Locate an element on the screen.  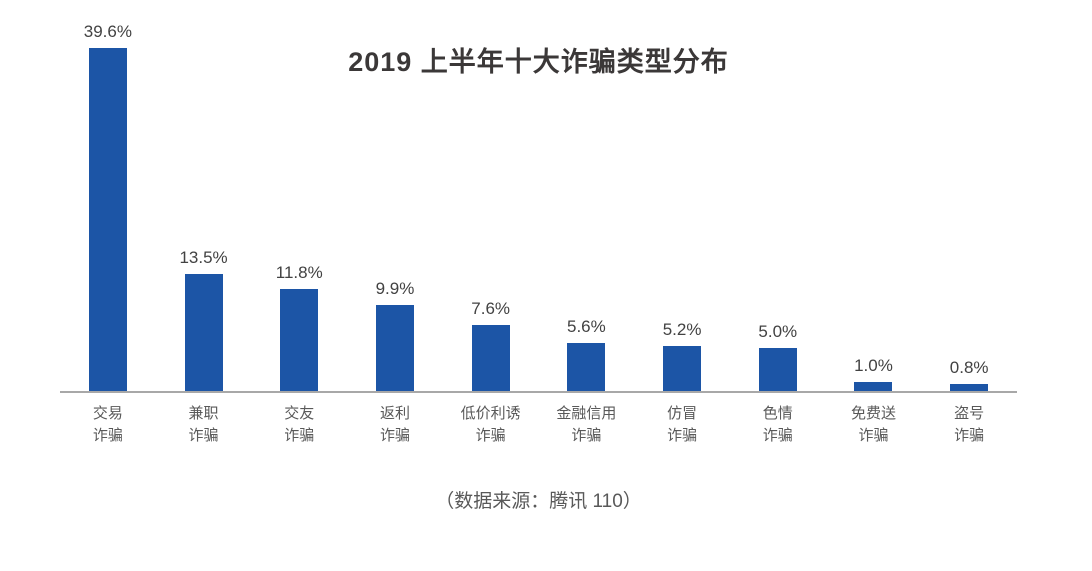
category-label-line: 返利 is located at coordinates (394, 413).